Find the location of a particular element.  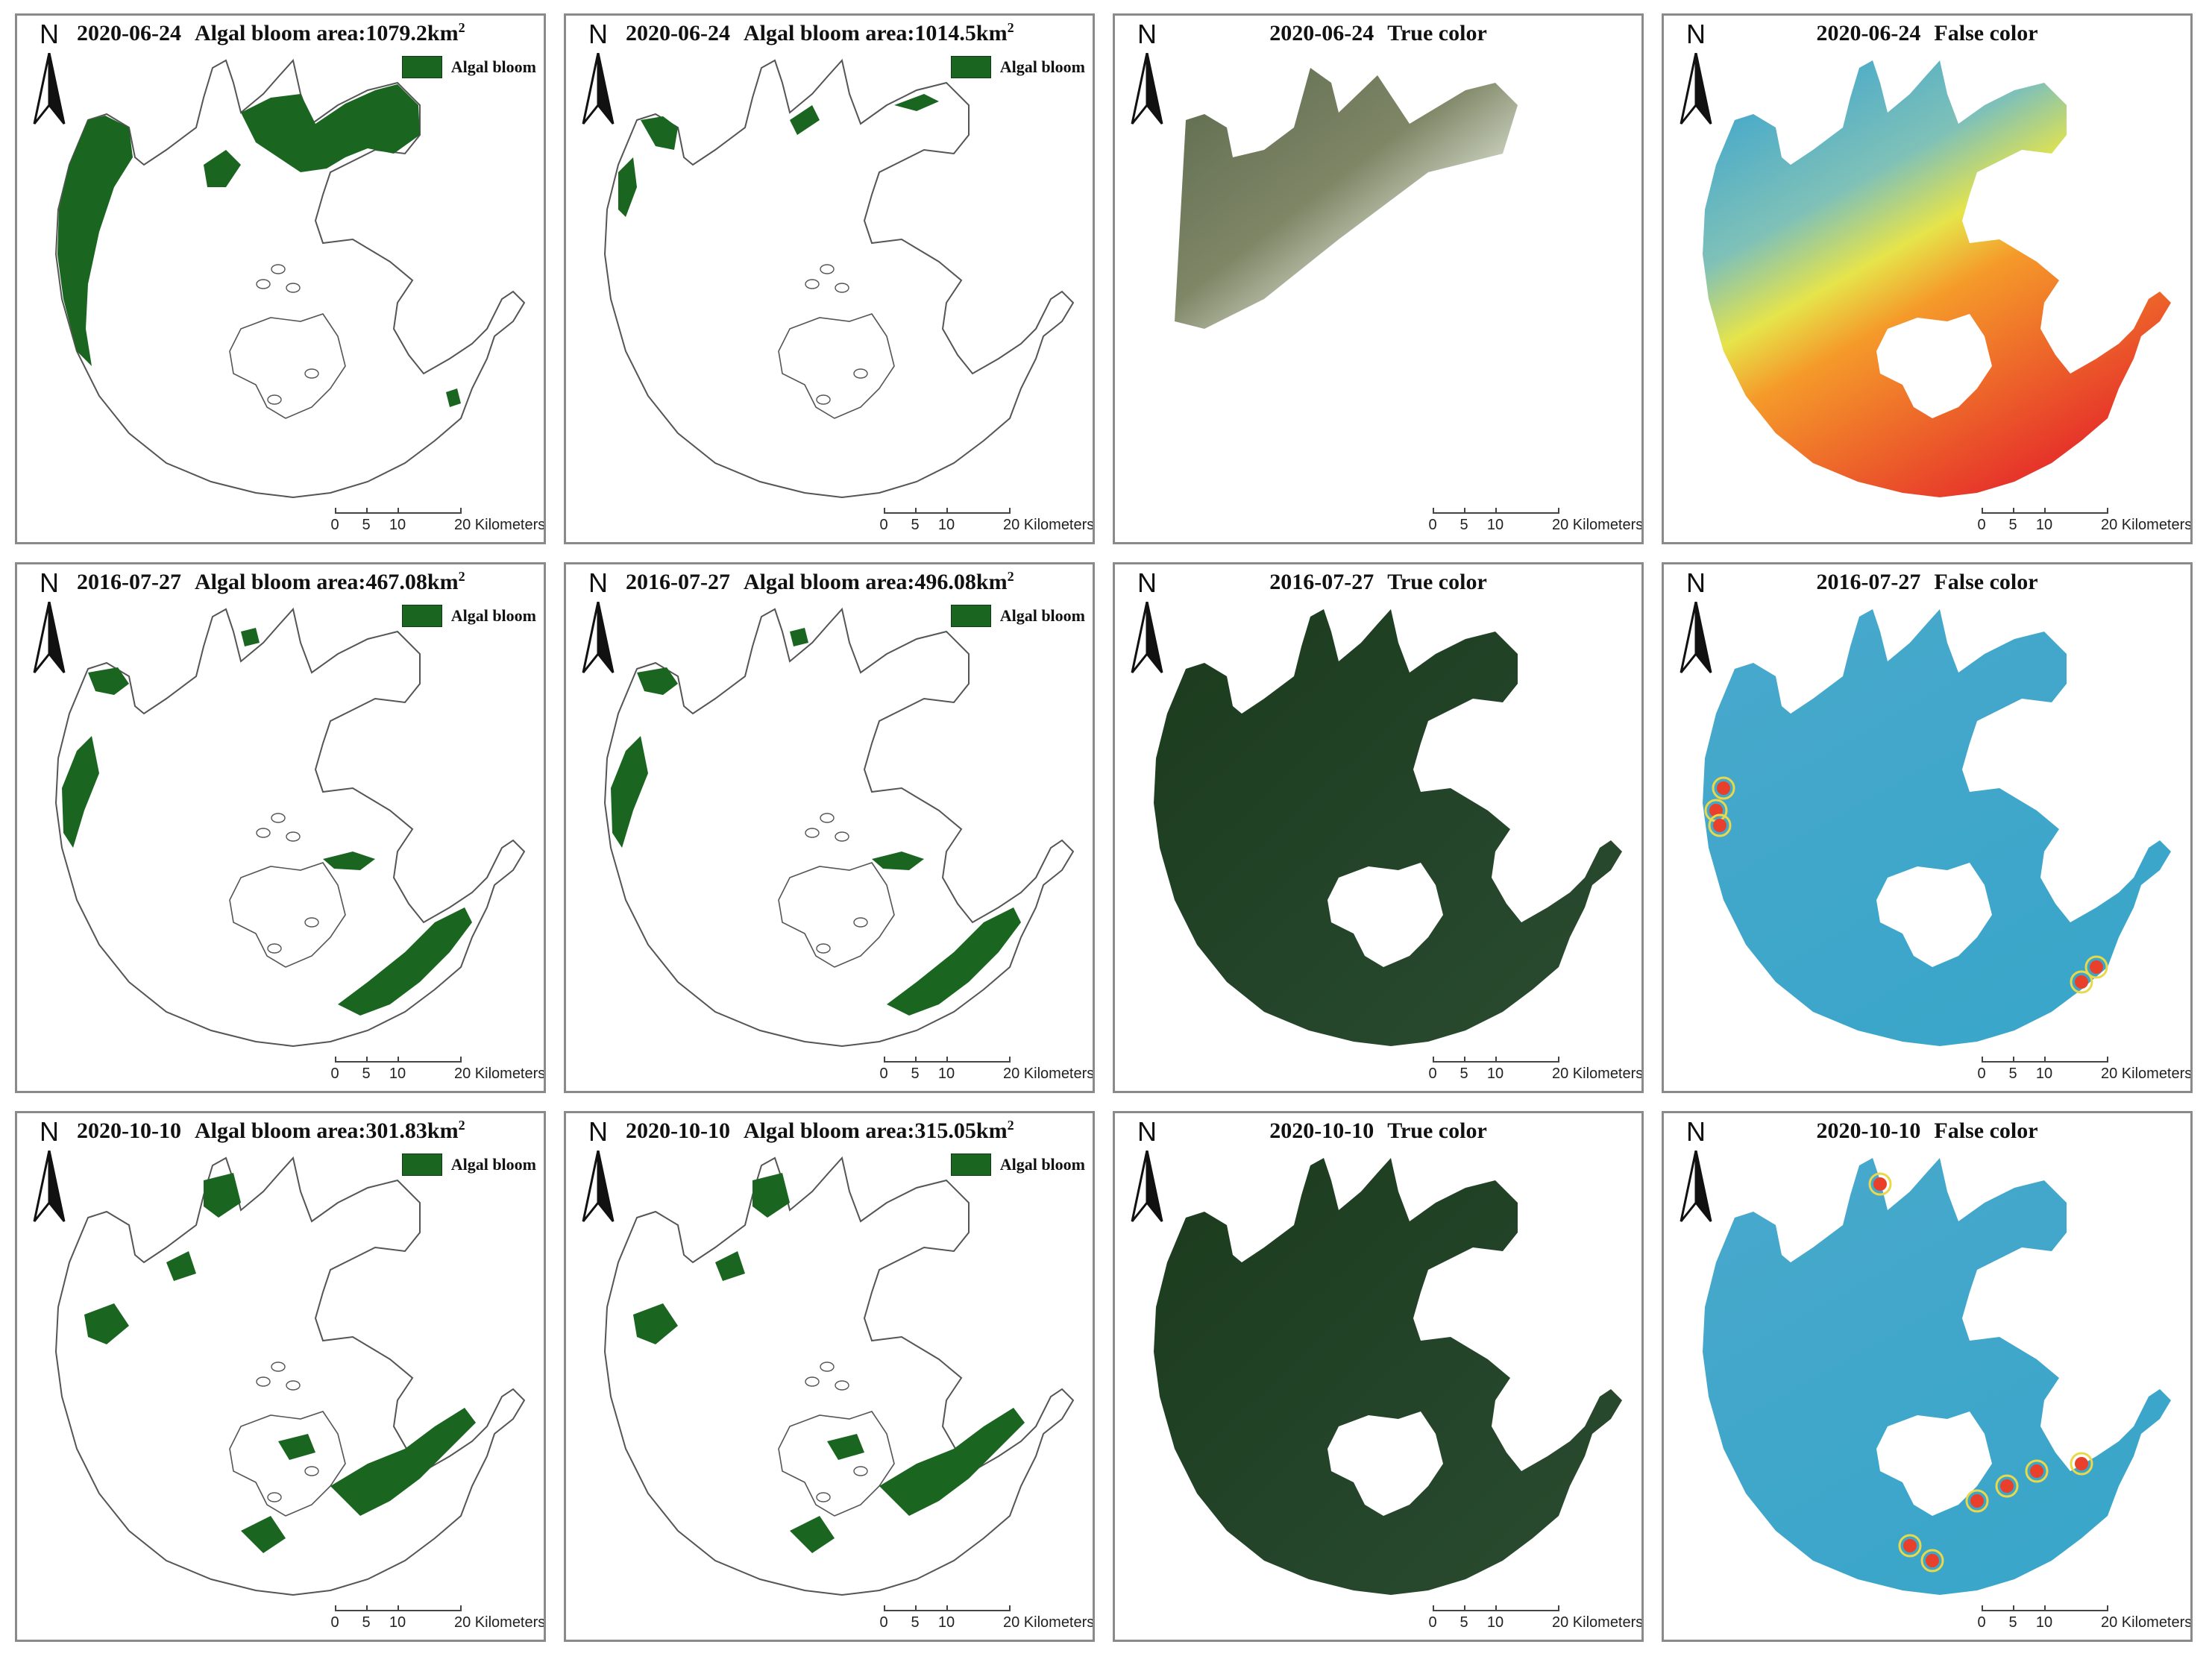

panel-title: 2020-10-10 Algal bloom area:301.83km2 is located at coordinates (306, 1131).